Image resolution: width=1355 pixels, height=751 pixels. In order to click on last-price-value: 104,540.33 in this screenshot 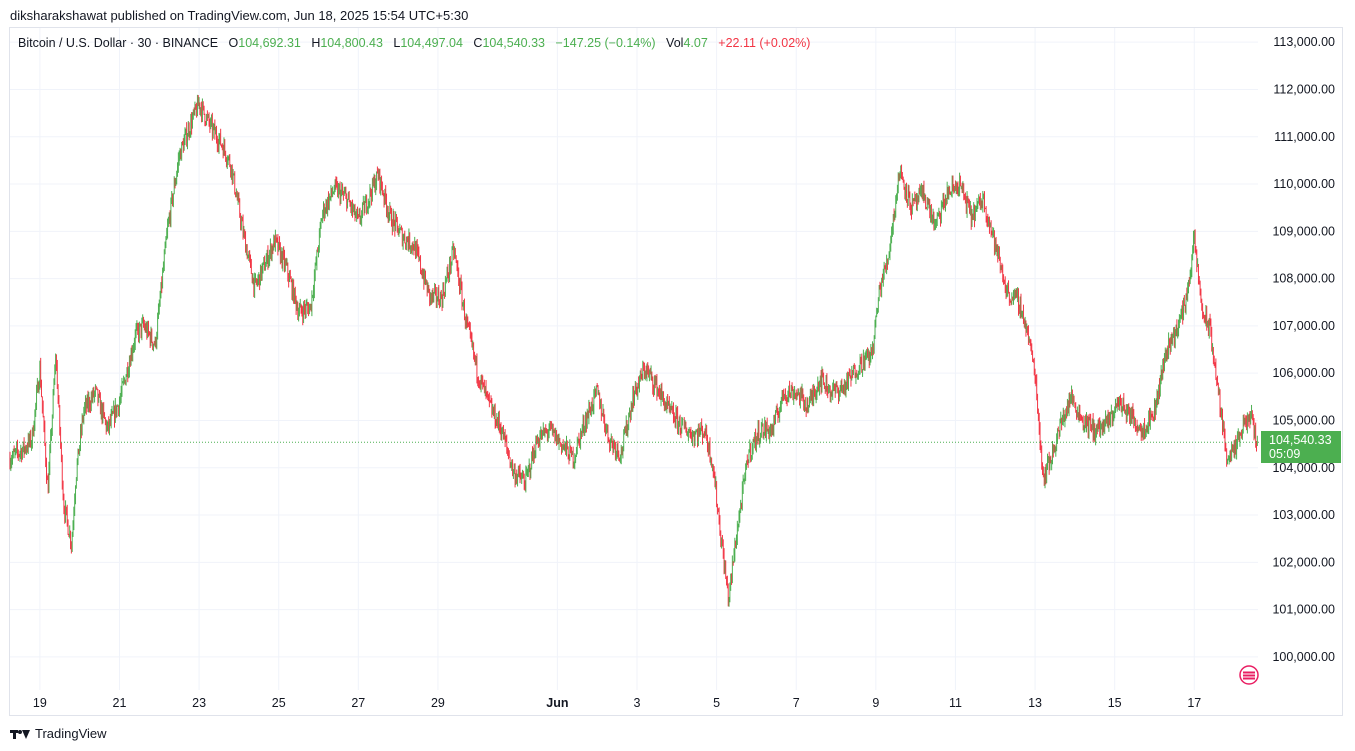, I will do `click(1300, 440)`.